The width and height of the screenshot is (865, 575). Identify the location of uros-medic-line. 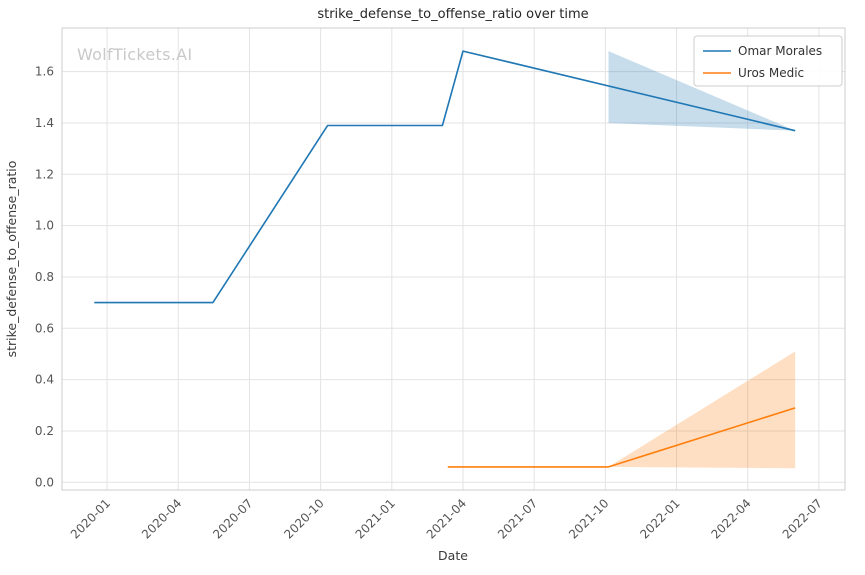
(621, 437).